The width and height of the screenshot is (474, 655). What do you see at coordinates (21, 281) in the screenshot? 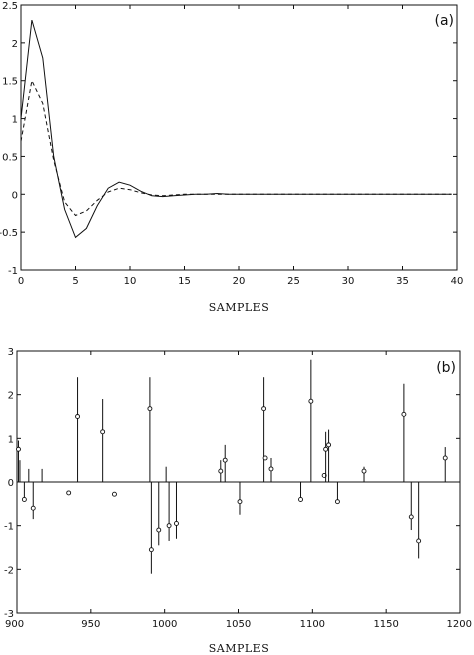
I see `x-tick-label-a: 0` at bounding box center [21, 281].